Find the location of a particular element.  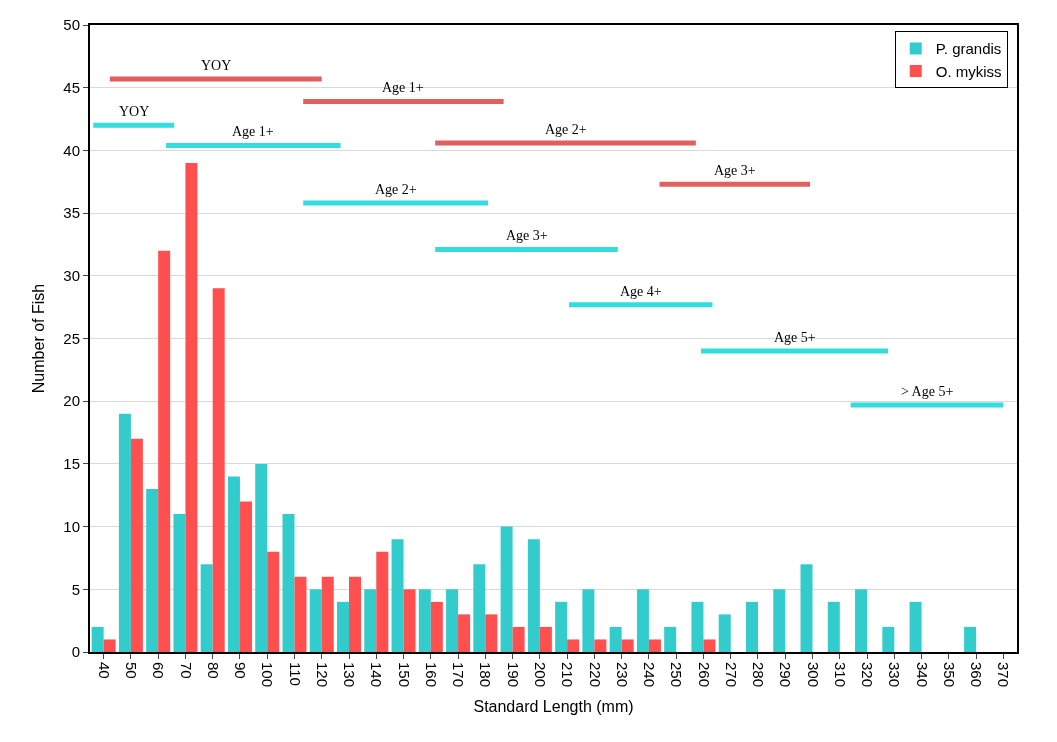

x-tick-label: 280 is located at coordinates (759, 675).